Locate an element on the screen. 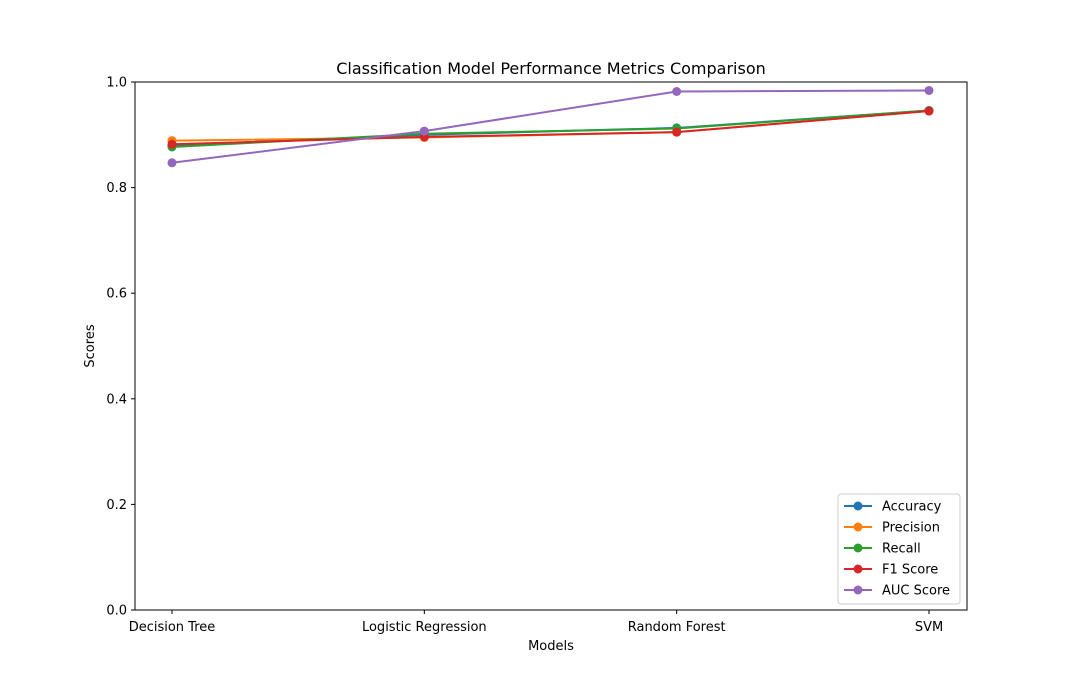 The height and width of the screenshot is (685, 1074). series-layer is located at coordinates (550, 126).